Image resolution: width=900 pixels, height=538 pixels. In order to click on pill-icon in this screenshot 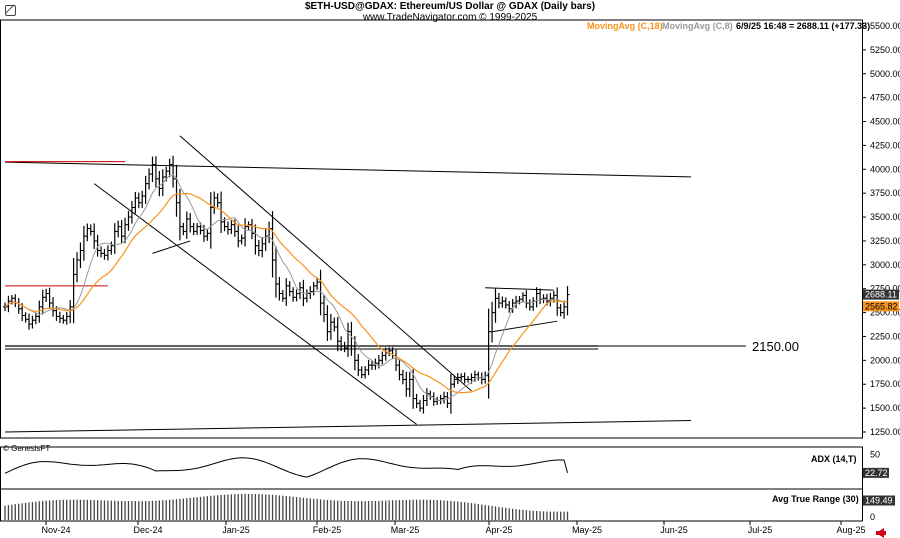, I will do `click(10, 10)`.